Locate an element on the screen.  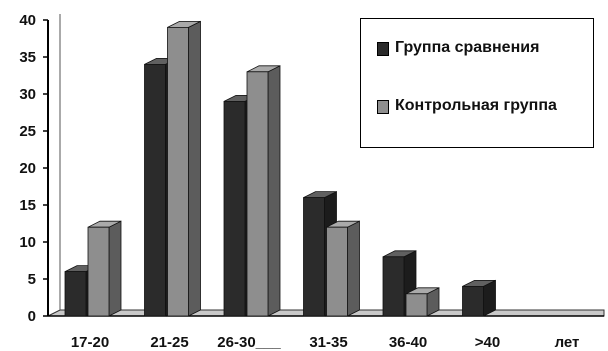
legend-label-control: Контрольная группа is located at coordinates (476, 105).